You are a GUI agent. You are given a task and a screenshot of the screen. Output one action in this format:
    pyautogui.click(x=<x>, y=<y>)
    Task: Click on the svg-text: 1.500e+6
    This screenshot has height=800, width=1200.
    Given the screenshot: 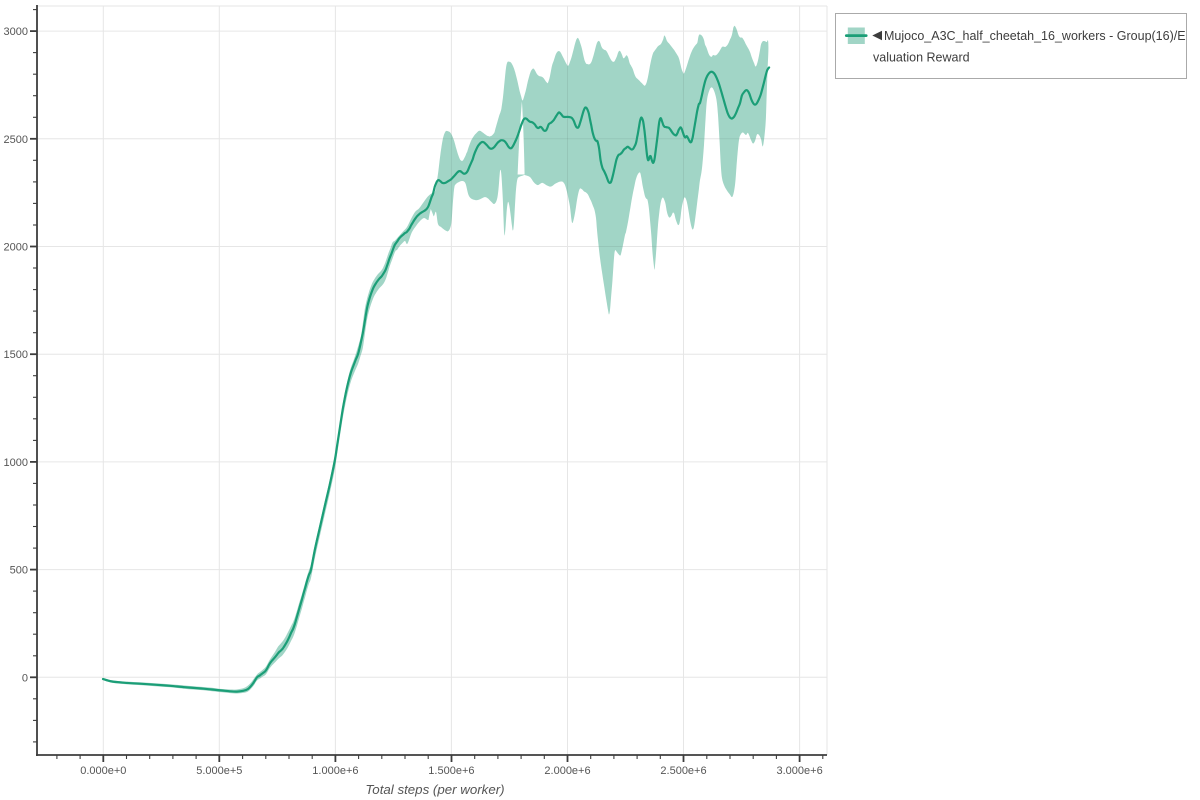 What is the action you would take?
    pyautogui.click(x=451, y=771)
    